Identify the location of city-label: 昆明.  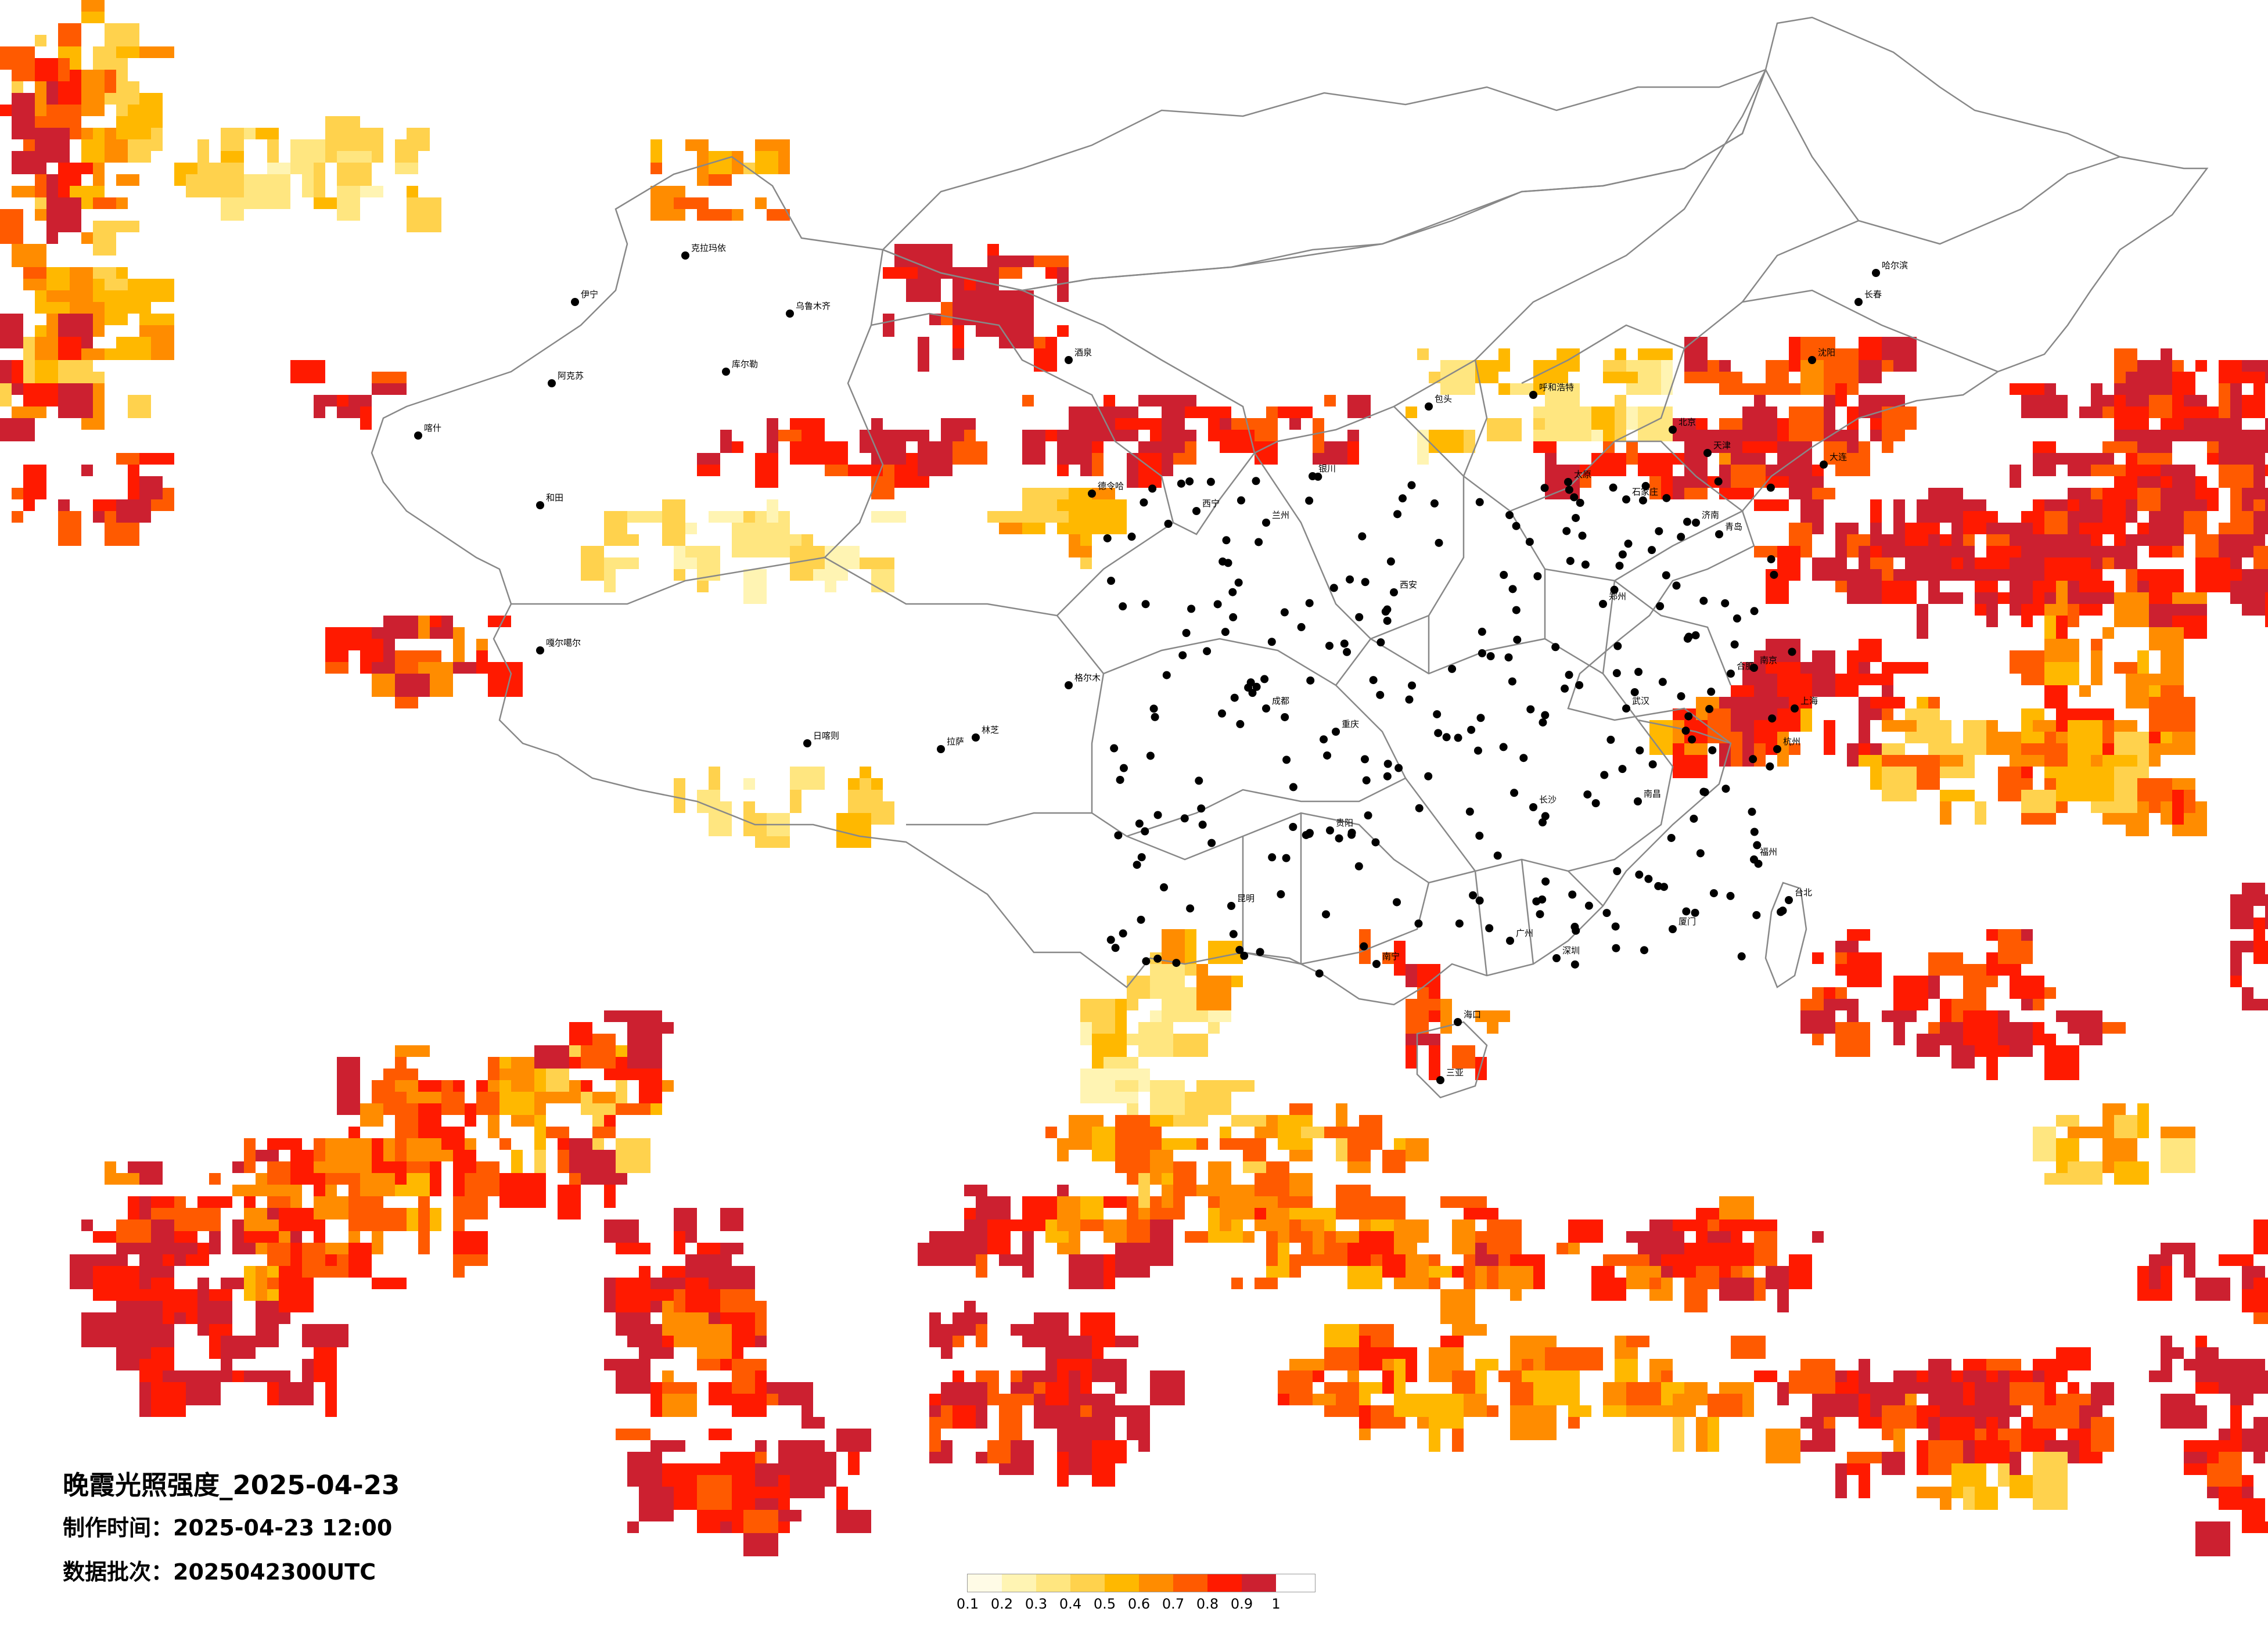
(1246, 898).